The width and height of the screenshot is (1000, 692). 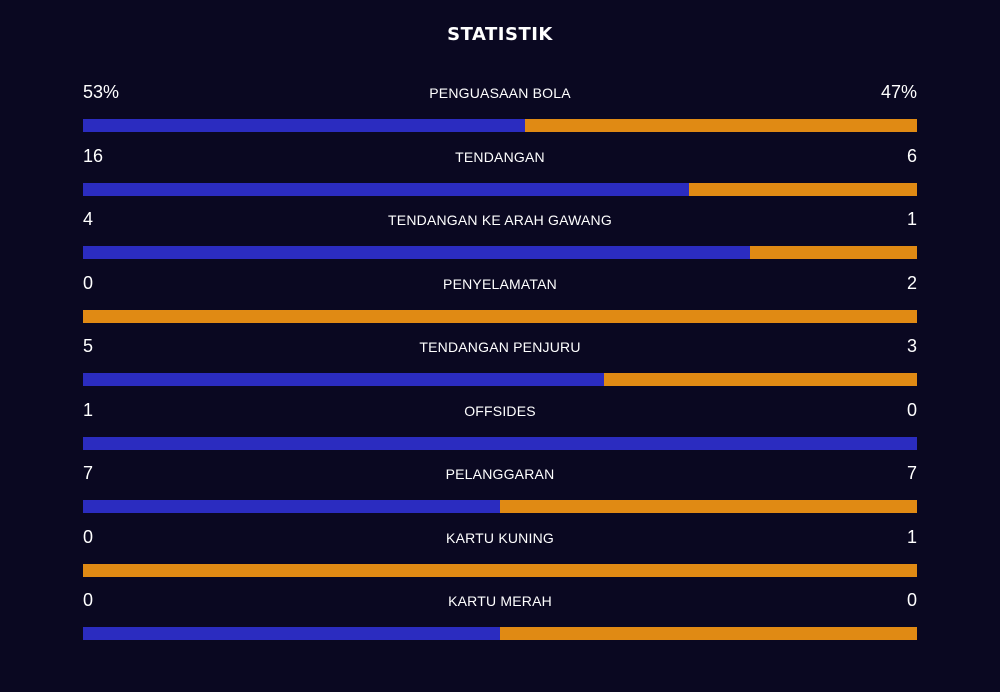 What do you see at coordinates (911, 155) in the screenshot?
I see `away-value: 6` at bounding box center [911, 155].